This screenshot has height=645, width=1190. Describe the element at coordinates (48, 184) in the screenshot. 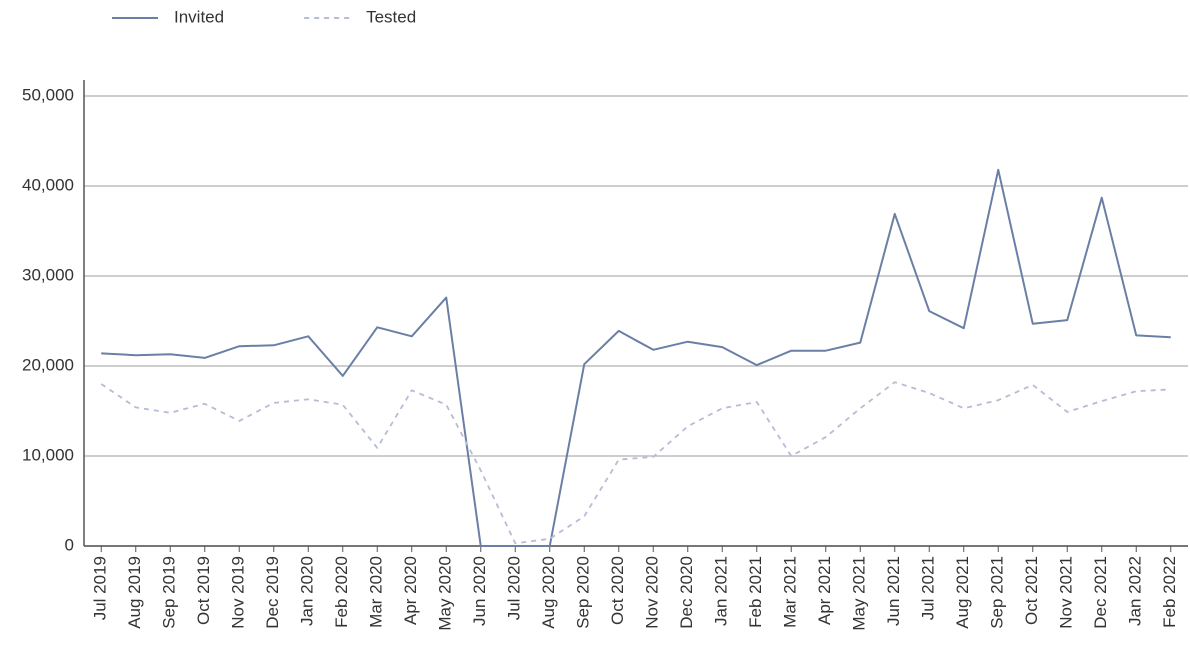

I see `y-tick-label: 40,000` at that location.